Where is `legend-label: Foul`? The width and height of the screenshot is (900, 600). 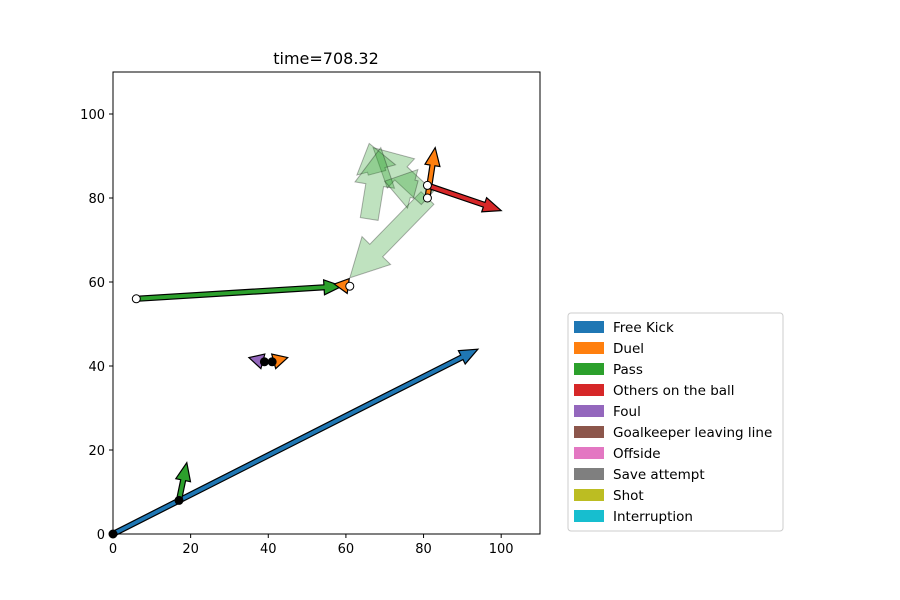
legend-label: Foul is located at coordinates (627, 412).